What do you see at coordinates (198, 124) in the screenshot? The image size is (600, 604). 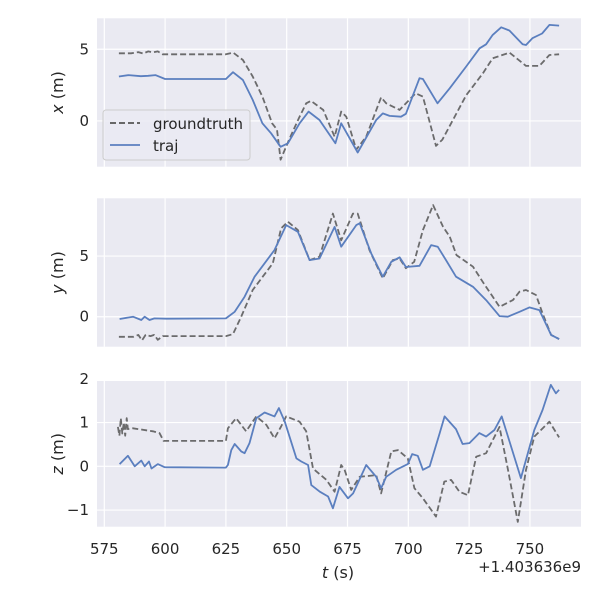 I see `legend-groundtruth-label: groundtruth` at bounding box center [198, 124].